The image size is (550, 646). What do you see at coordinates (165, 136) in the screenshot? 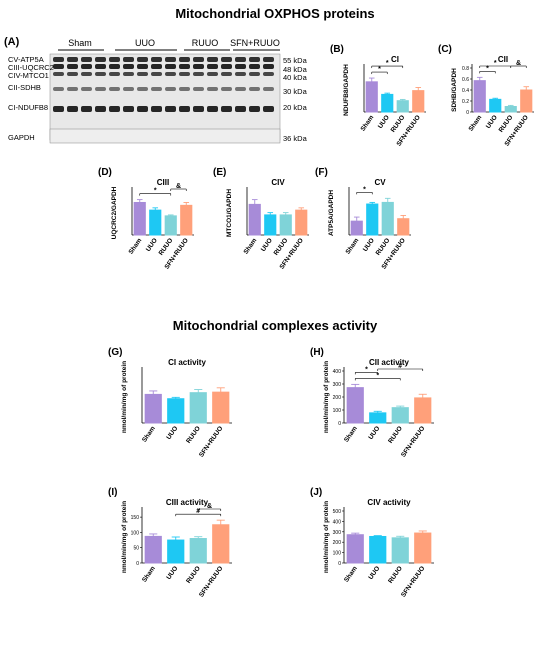
I see `gapdh-blot-image` at bounding box center [165, 136].